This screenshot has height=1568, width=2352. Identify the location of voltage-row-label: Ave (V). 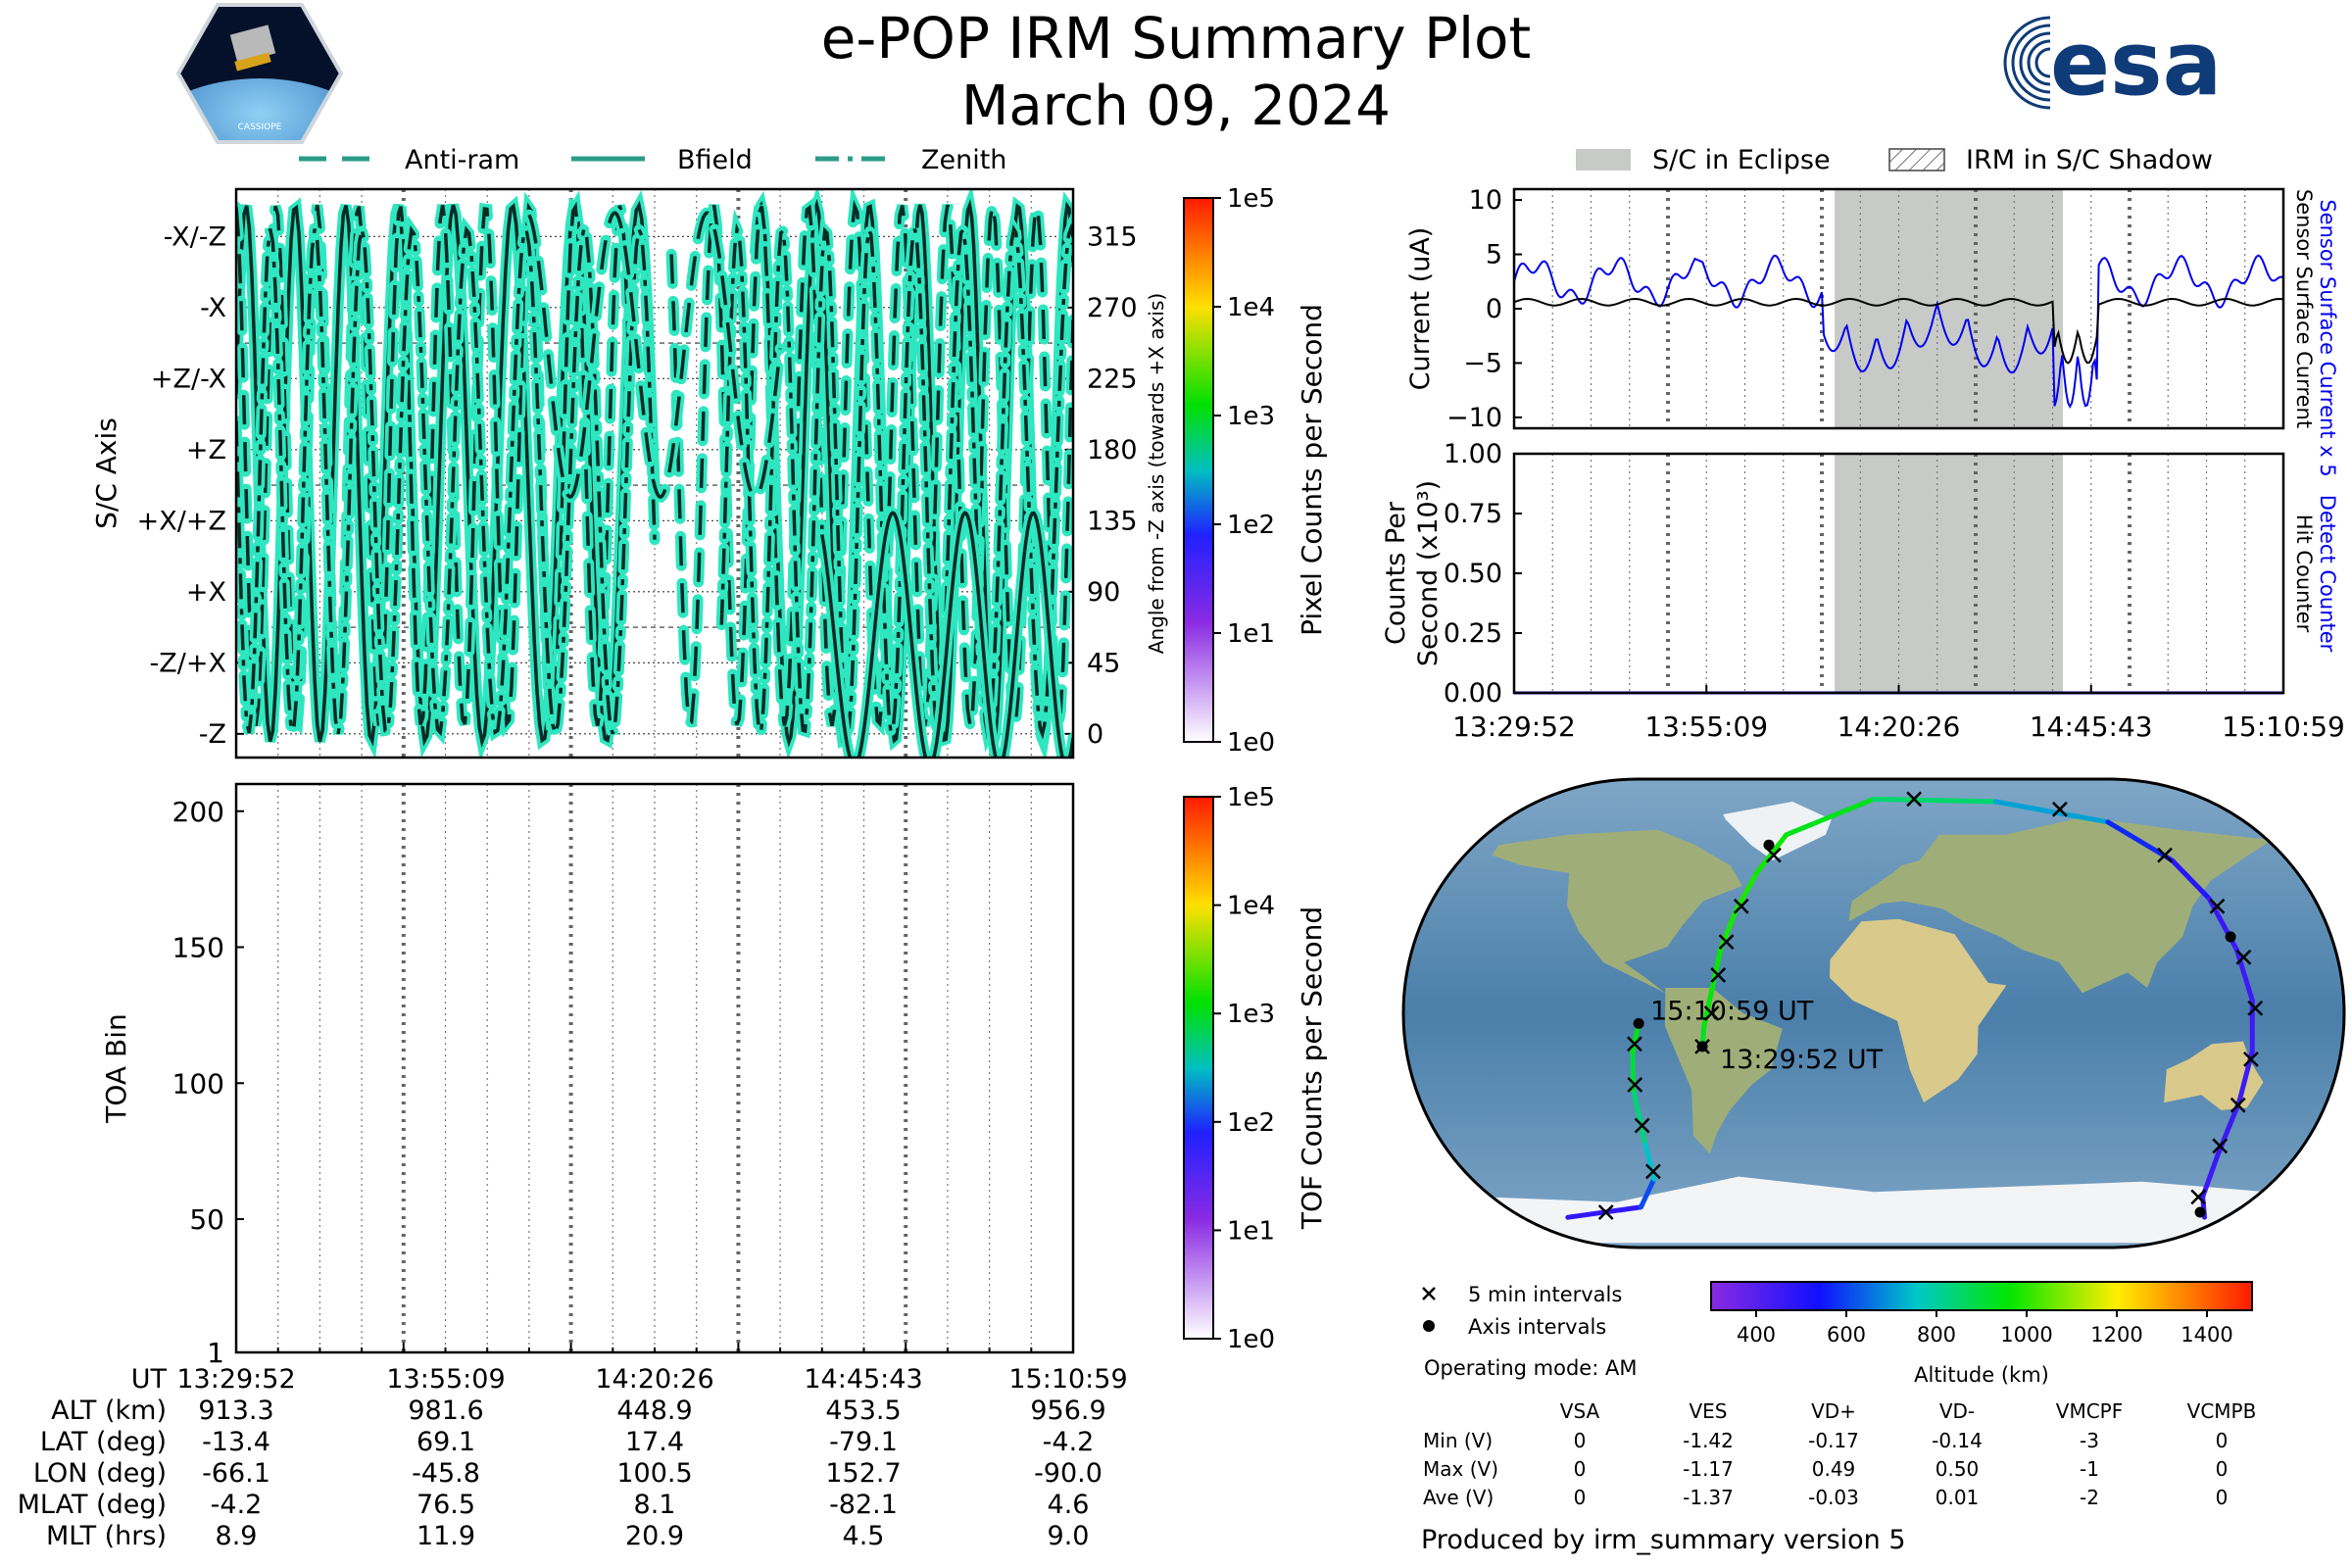
(1458, 1497).